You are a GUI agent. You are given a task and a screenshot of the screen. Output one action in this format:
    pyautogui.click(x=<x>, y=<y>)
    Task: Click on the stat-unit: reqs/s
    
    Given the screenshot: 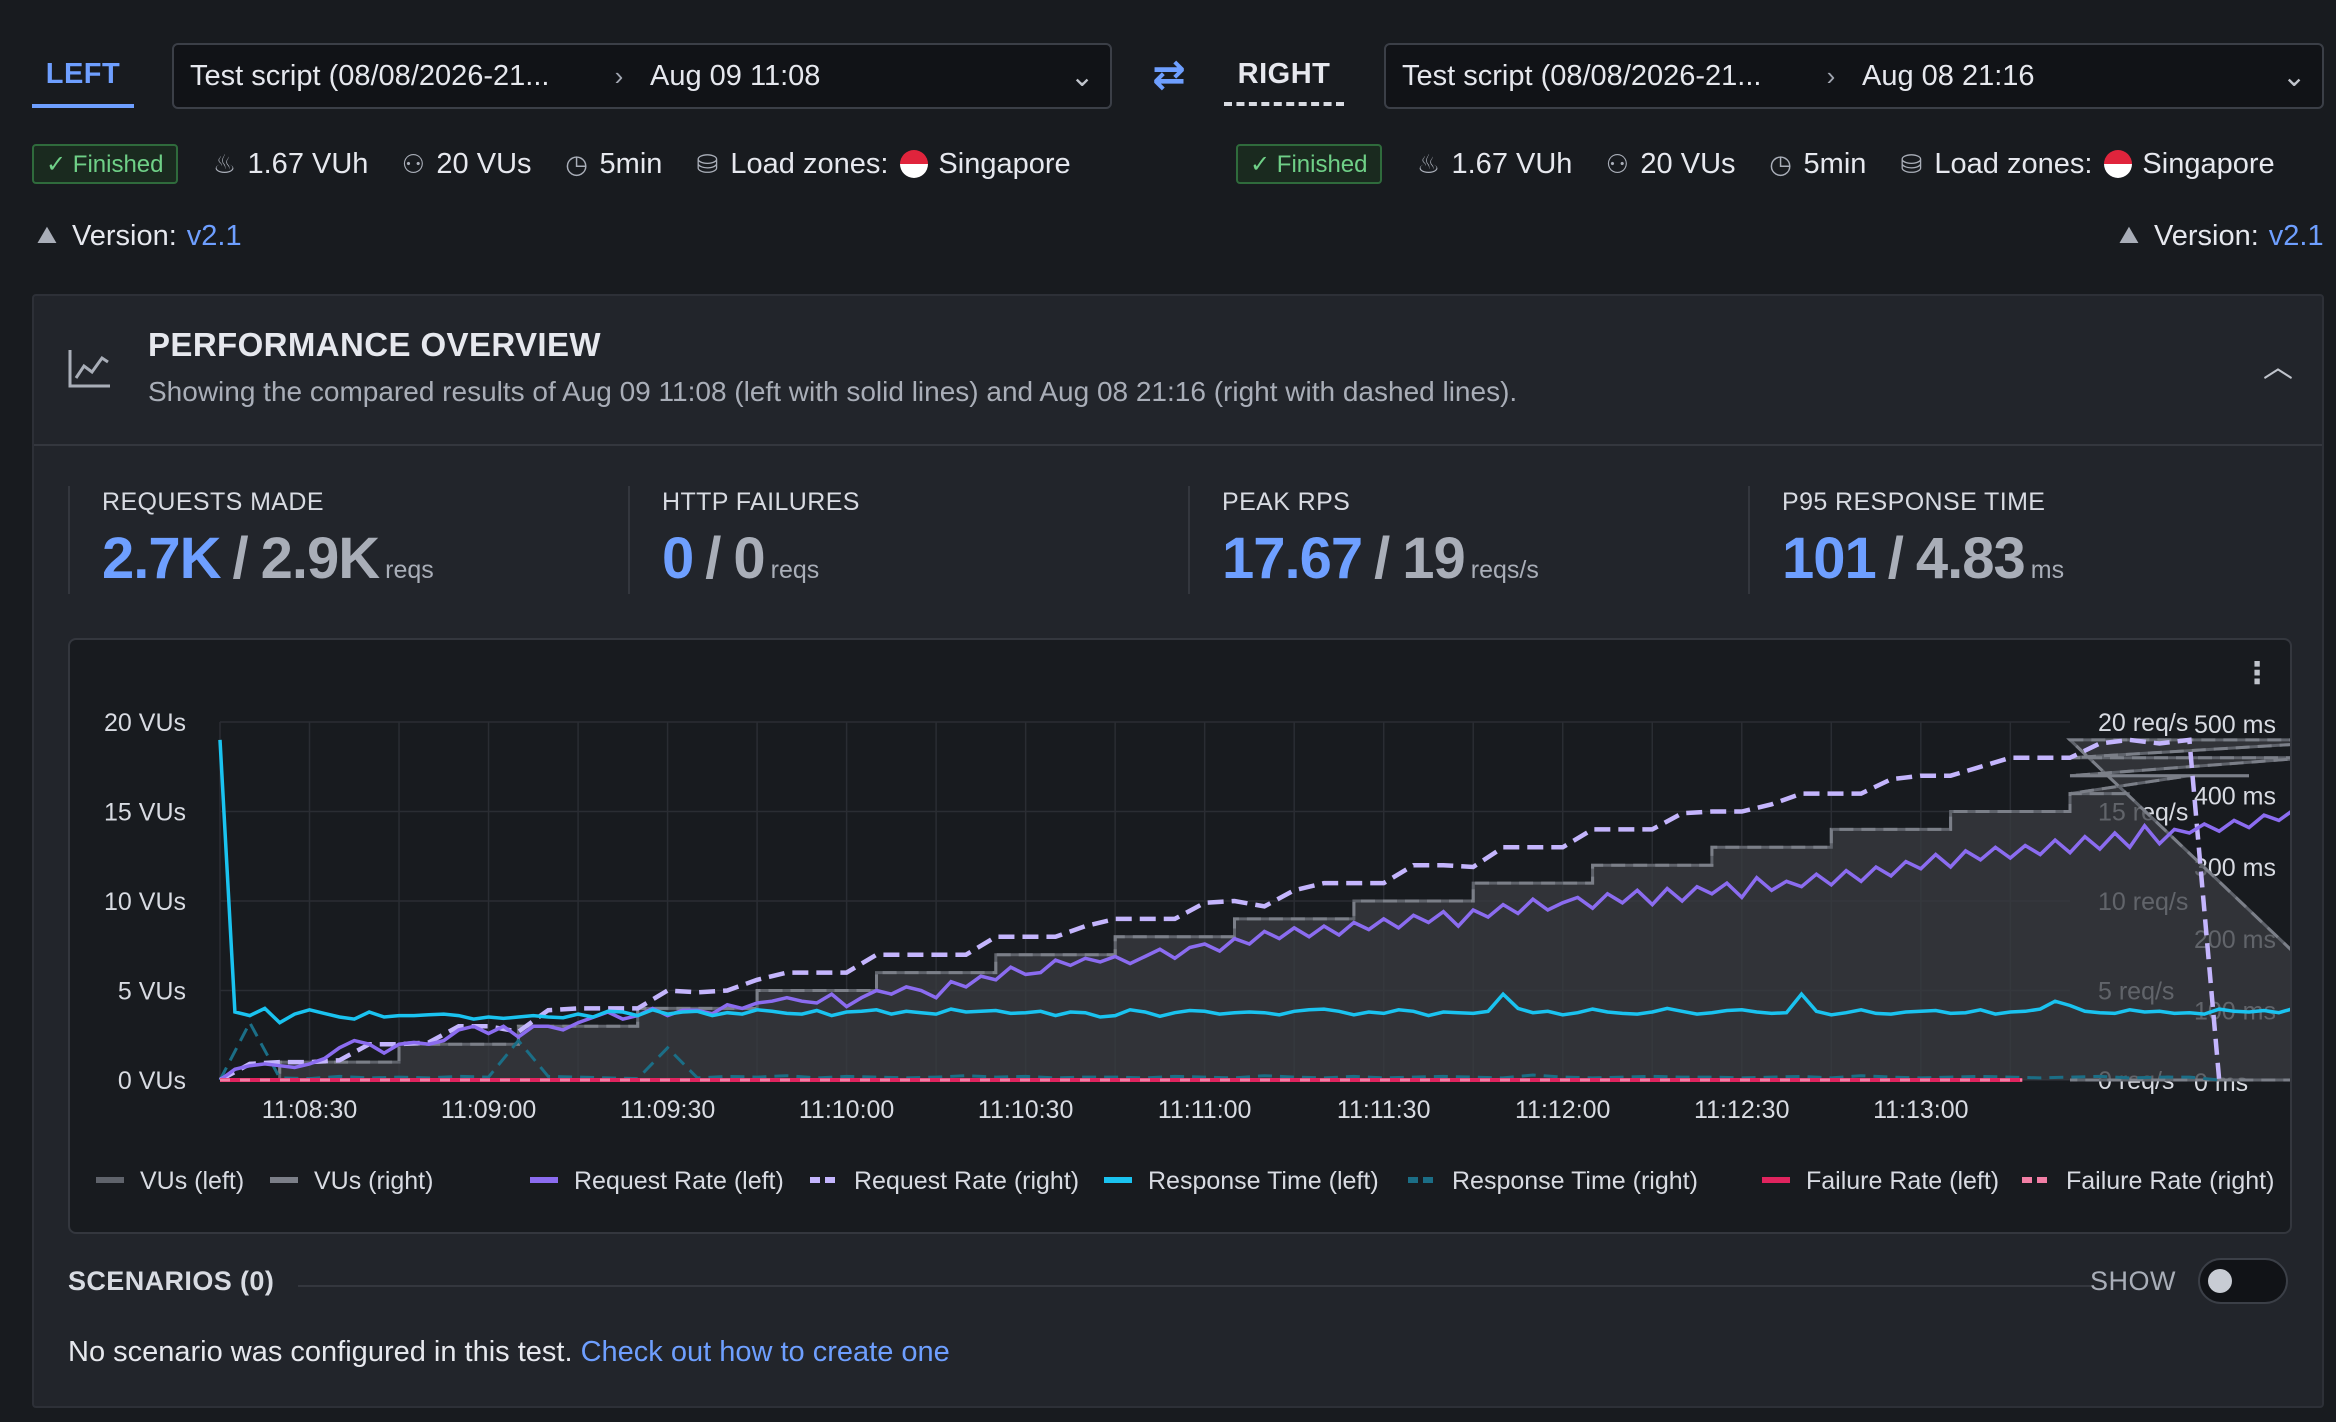 What is the action you would take?
    pyautogui.click(x=1504, y=570)
    